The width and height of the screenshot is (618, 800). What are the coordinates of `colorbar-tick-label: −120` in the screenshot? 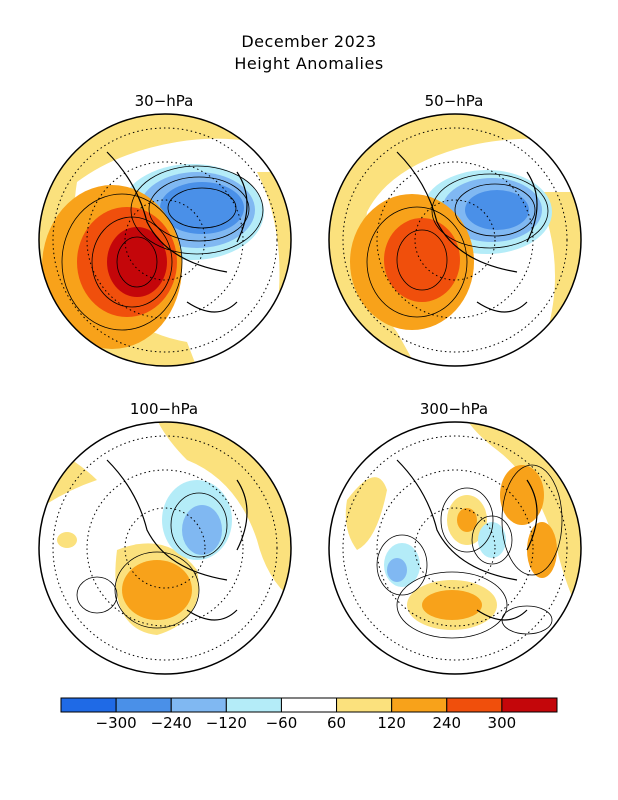 It's located at (226, 723).